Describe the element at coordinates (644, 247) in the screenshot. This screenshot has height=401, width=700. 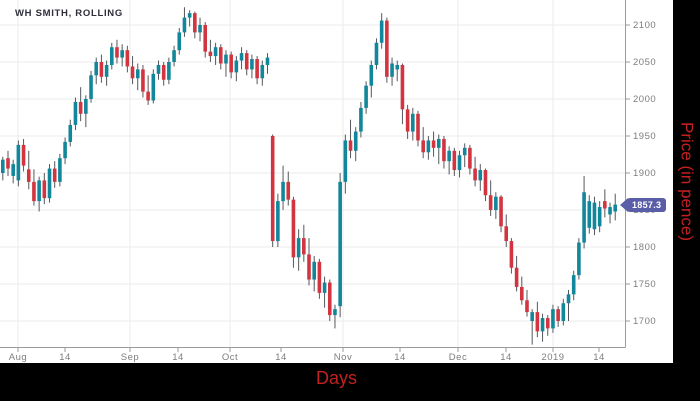
I see `svg-text: 1800` at that location.